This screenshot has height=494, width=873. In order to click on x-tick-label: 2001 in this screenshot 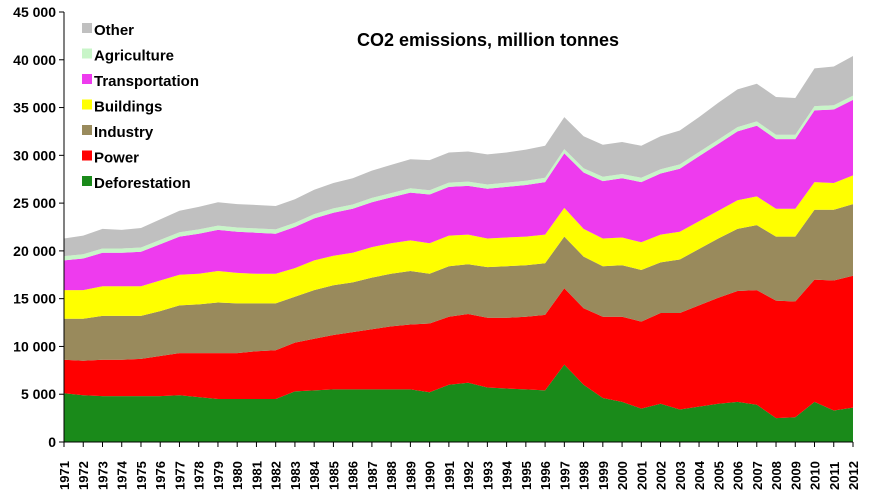, I will do `click(641, 475)`.